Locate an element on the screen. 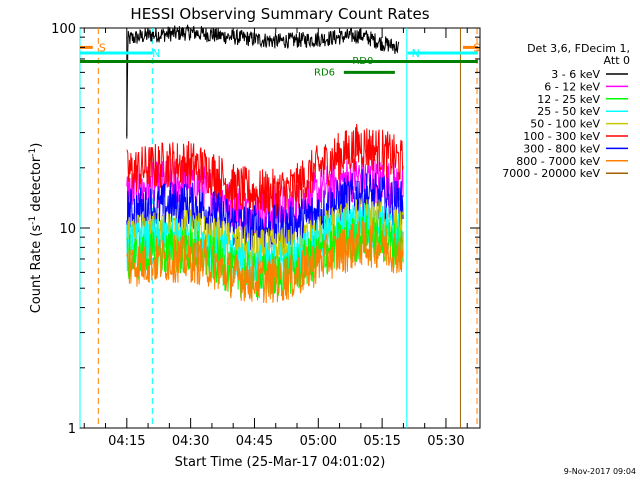 Image resolution: width=640 pixels, height=480 pixels. annotations: SSNNRD0RD6 is located at coordinates (280, 59).